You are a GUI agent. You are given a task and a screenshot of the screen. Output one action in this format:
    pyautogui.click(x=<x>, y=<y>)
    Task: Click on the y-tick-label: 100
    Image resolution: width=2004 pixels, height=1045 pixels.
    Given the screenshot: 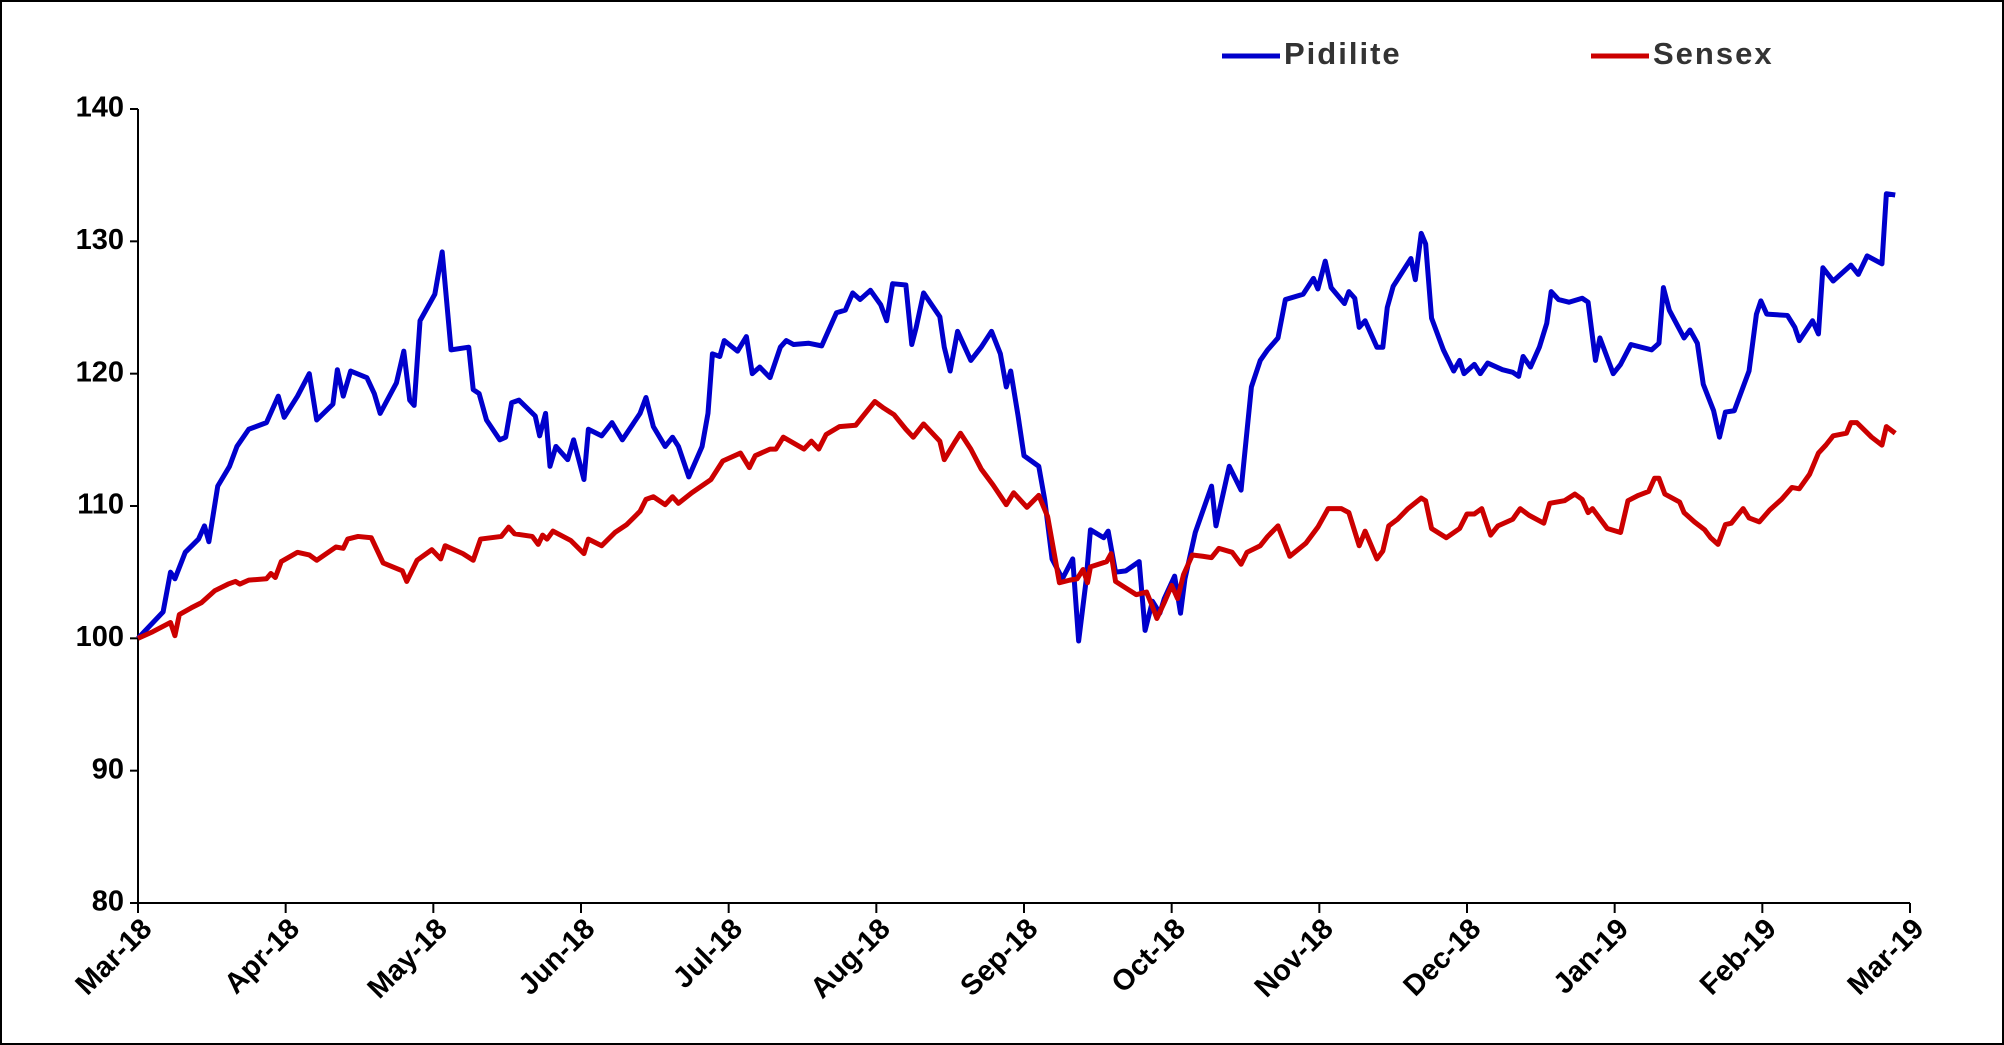 What is the action you would take?
    pyautogui.click(x=100, y=637)
    